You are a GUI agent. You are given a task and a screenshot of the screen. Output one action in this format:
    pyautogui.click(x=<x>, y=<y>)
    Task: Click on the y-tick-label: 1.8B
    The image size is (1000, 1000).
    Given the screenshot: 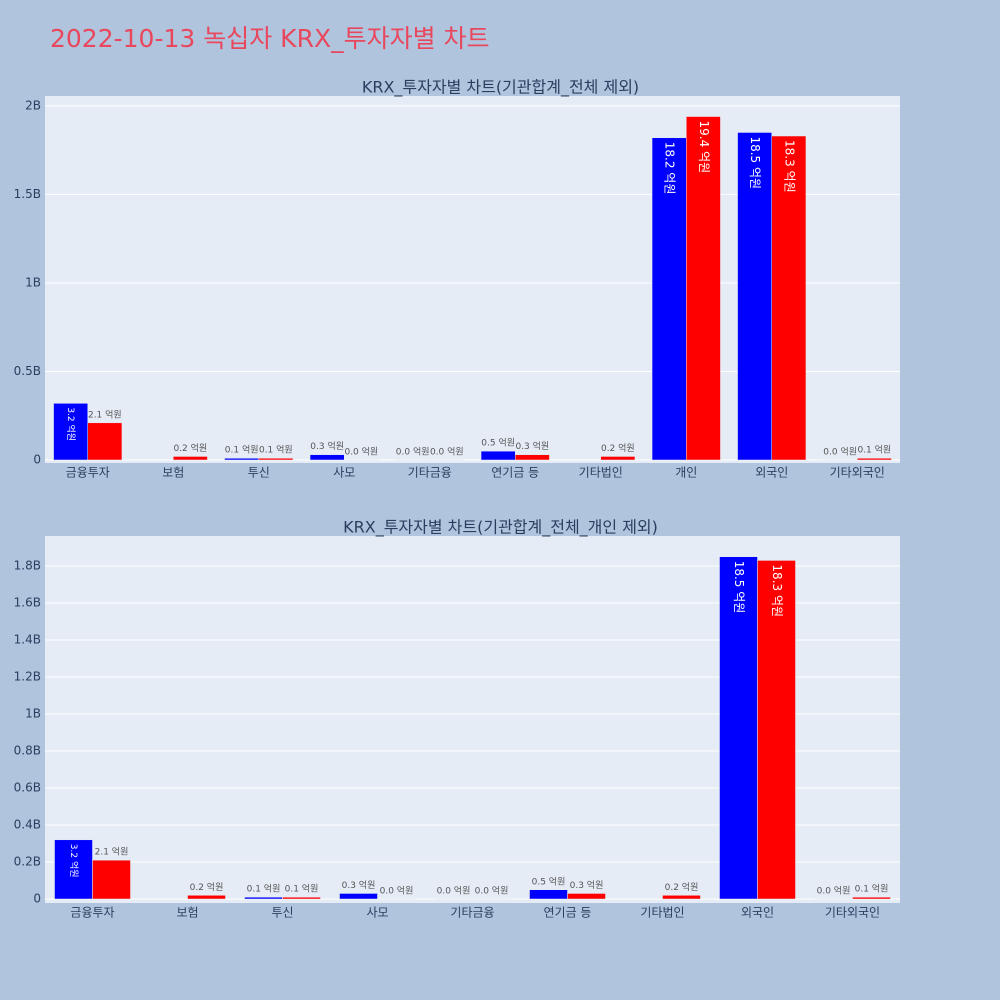 What is the action you would take?
    pyautogui.click(x=27, y=565)
    